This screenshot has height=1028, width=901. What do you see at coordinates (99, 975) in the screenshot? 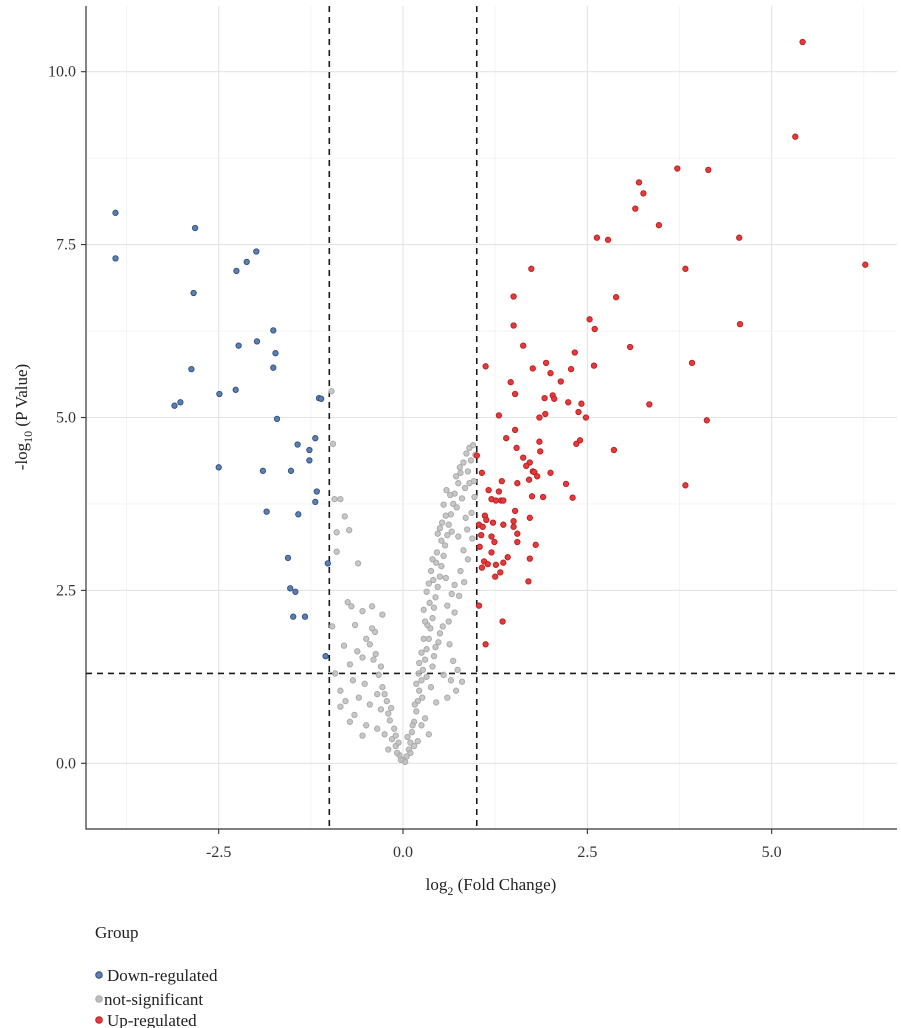
I see `legend-swatch-down-regulated` at bounding box center [99, 975].